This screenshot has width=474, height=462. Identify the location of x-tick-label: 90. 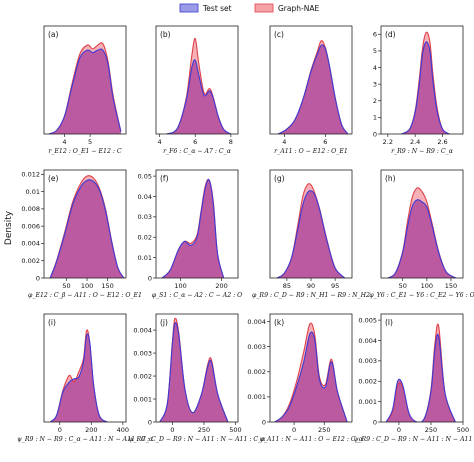
(311, 286).